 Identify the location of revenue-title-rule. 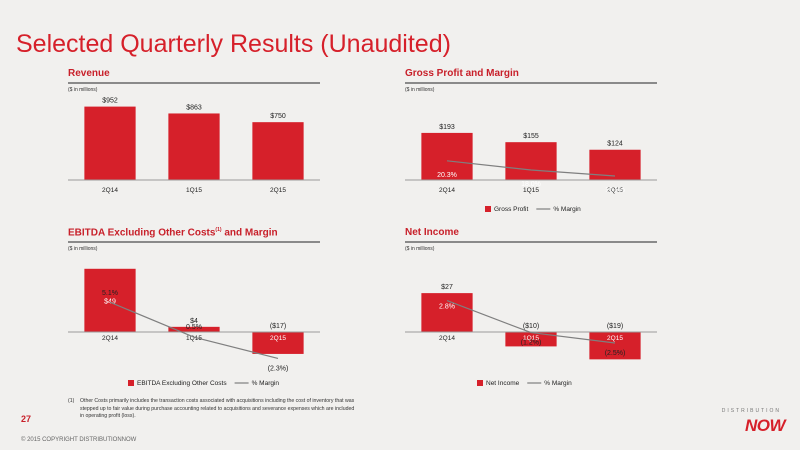
(194, 83).